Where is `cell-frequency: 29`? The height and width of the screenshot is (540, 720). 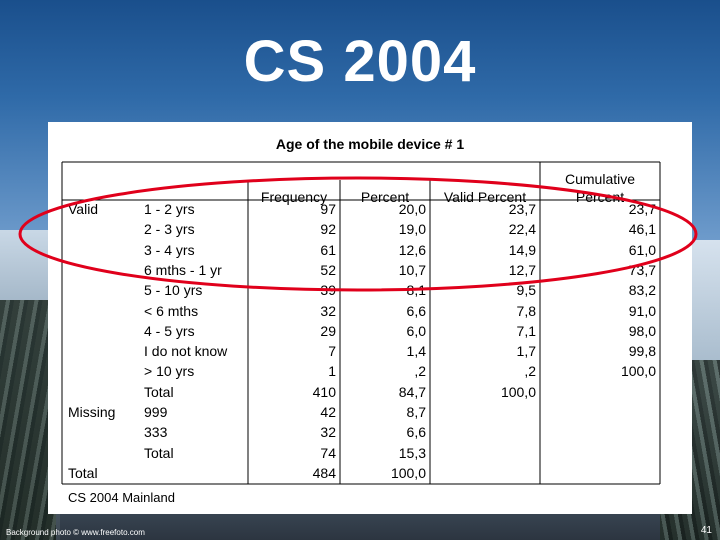 cell-frequency: 29 is located at coordinates (328, 330).